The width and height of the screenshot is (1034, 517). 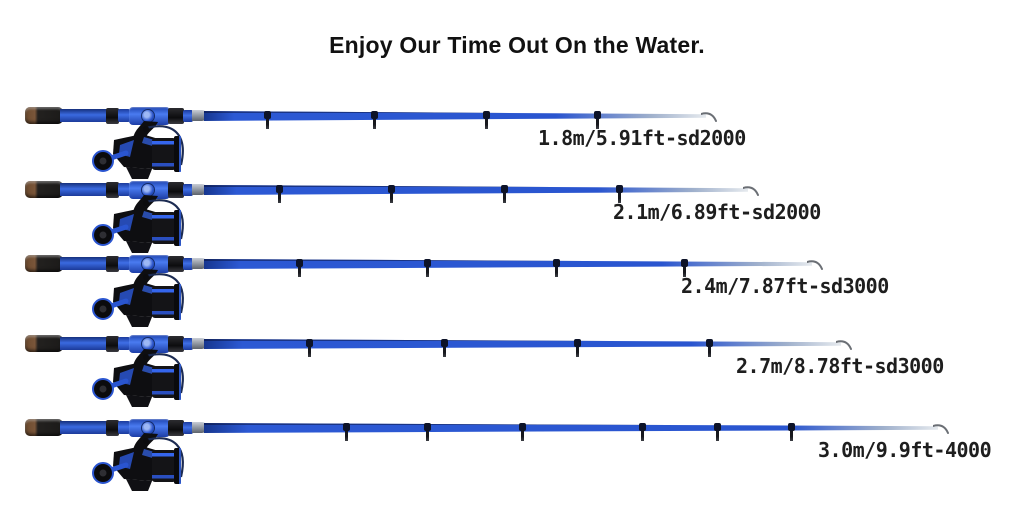 I want to click on page-title: Enjoy Our Time Out On the Water., so click(x=517, y=45).